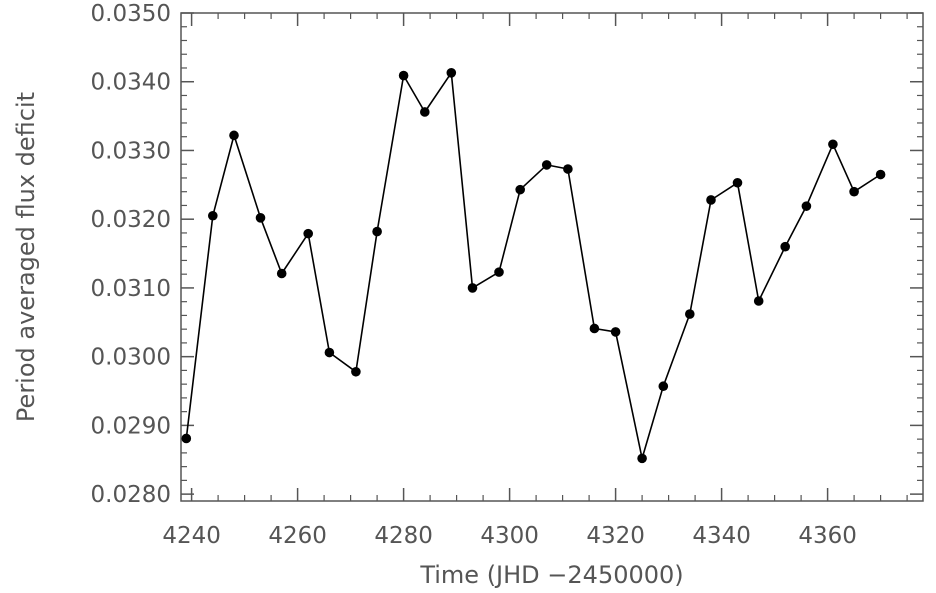  I want to click on x-tick-label: 4320, so click(615, 536).